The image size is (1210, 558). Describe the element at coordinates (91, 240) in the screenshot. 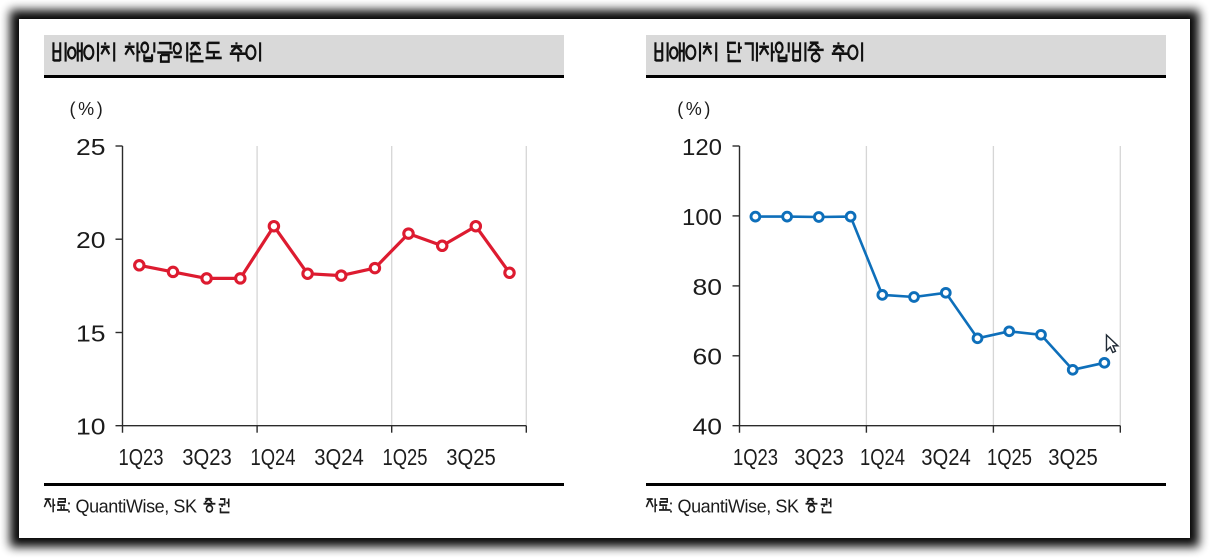

I see `svg-text: 20` at that location.